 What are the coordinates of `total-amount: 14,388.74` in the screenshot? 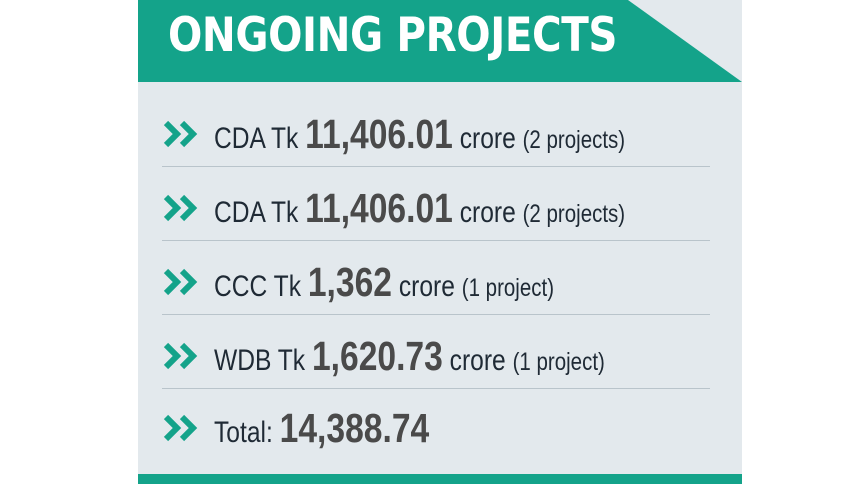 It's located at (354, 427).